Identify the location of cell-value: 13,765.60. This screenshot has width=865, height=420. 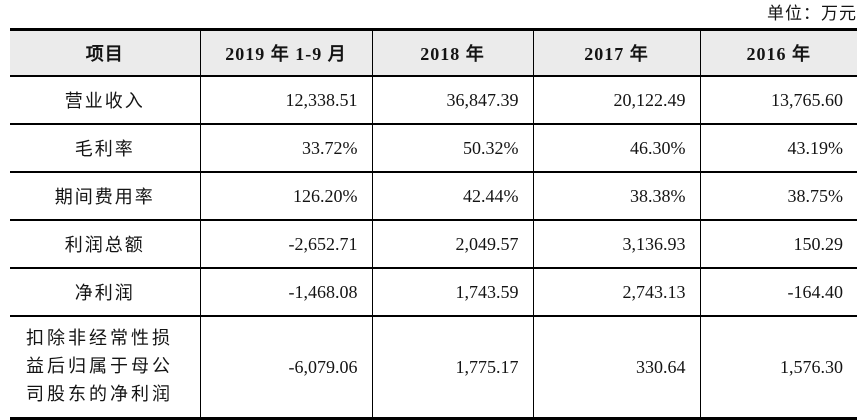
(778, 100).